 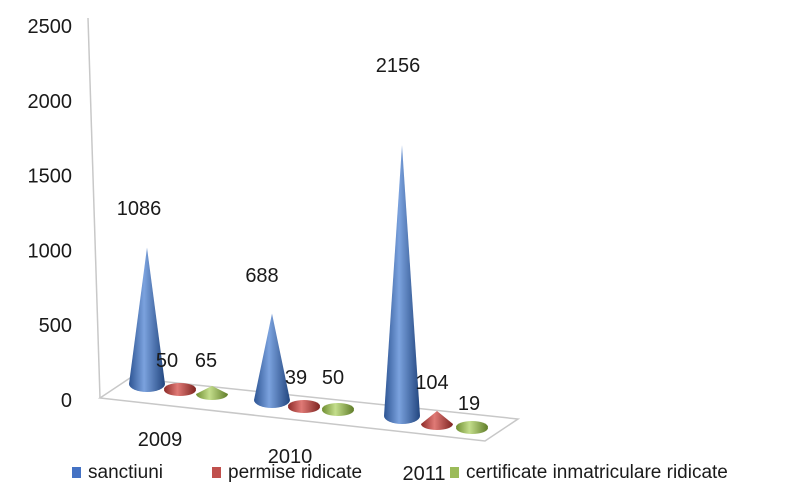 I want to click on data-label: 65, so click(x=206, y=361).